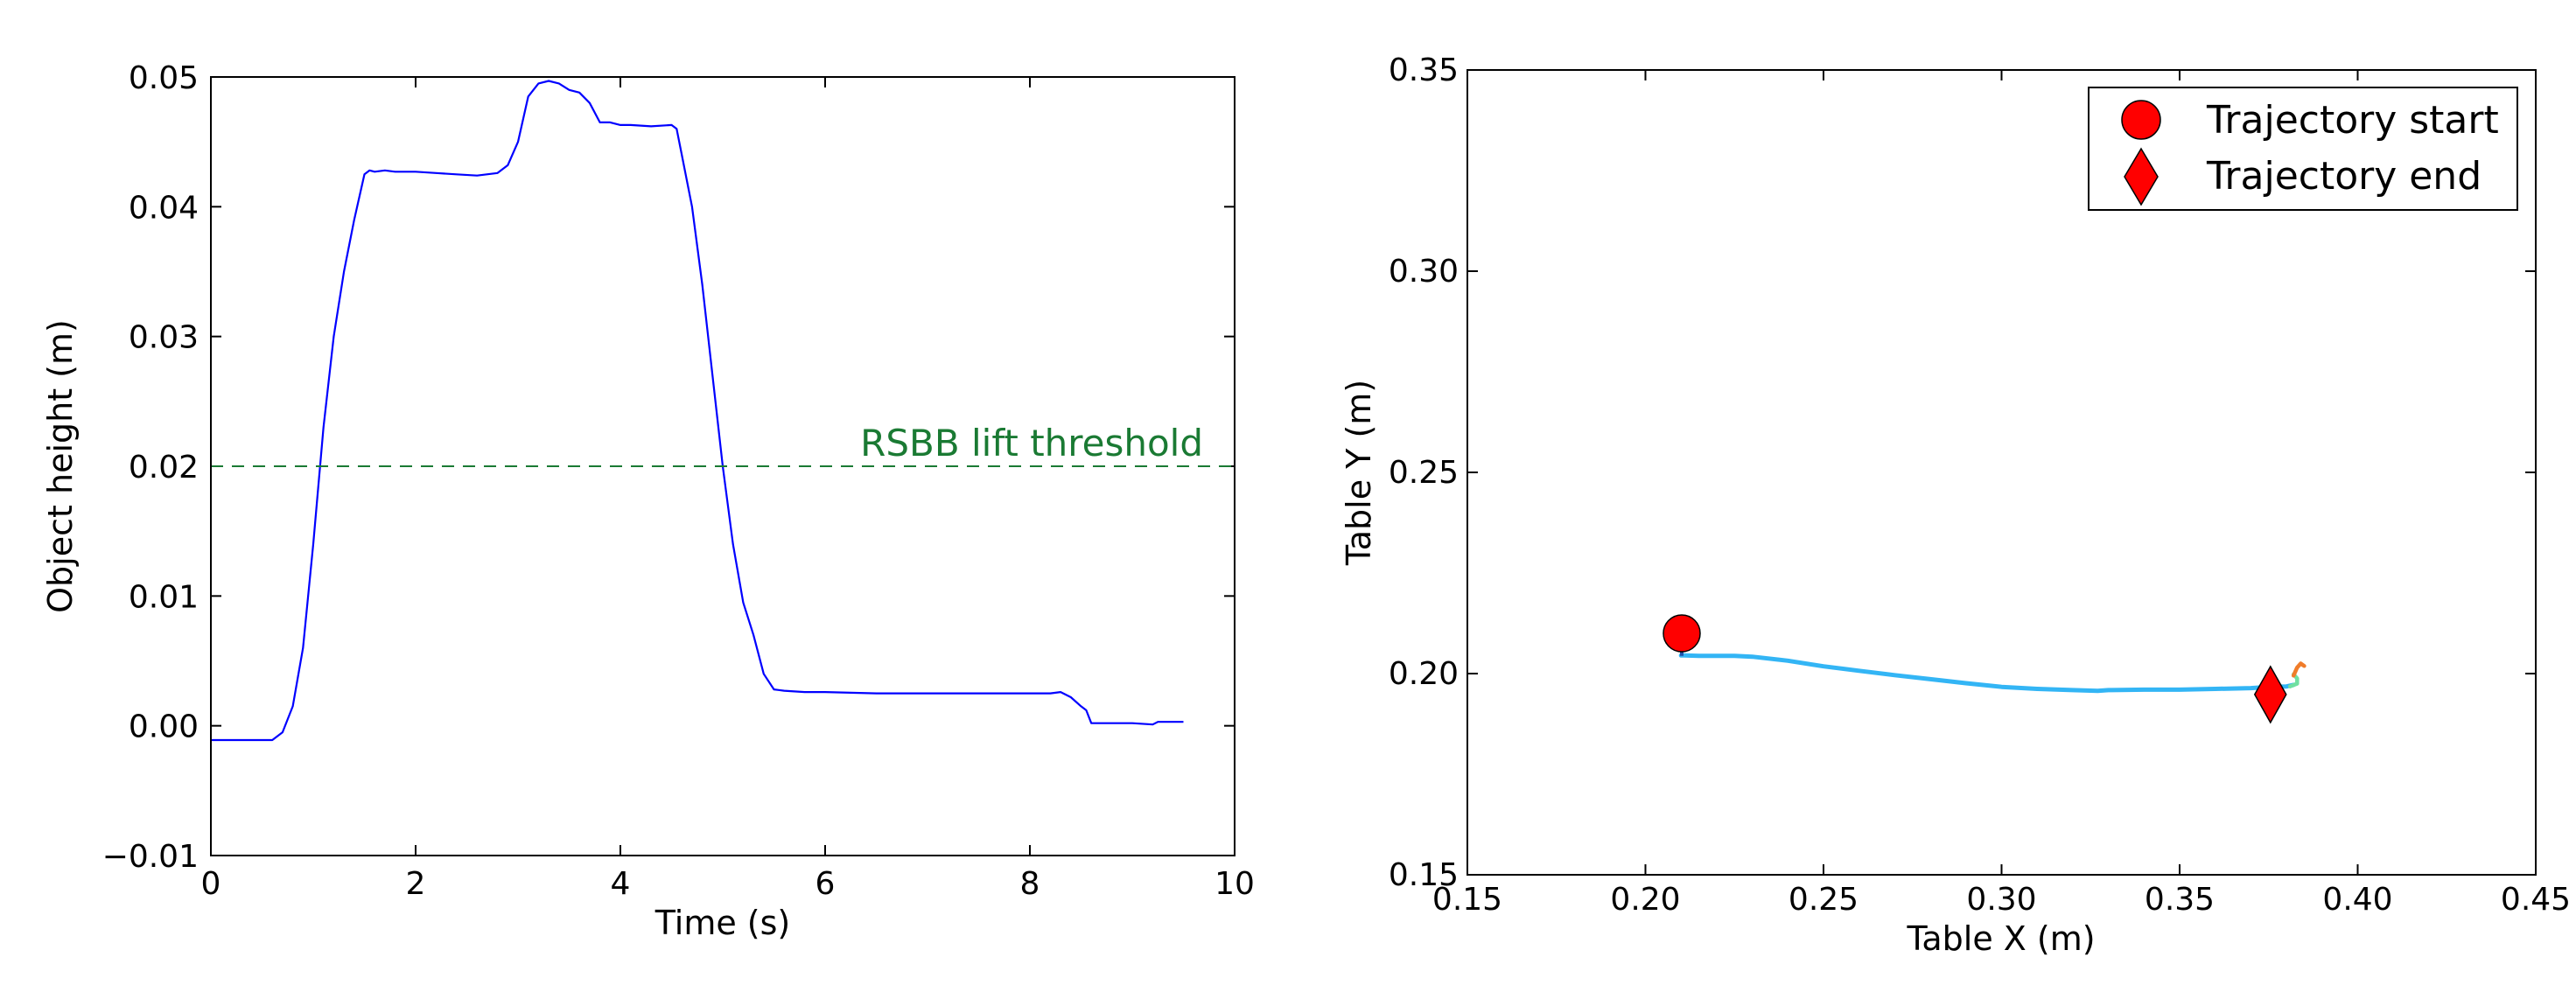 The height and width of the screenshot is (985, 2576). Describe the element at coordinates (621, 884) in the screenshot. I see `x-tick-label: 4` at that location.